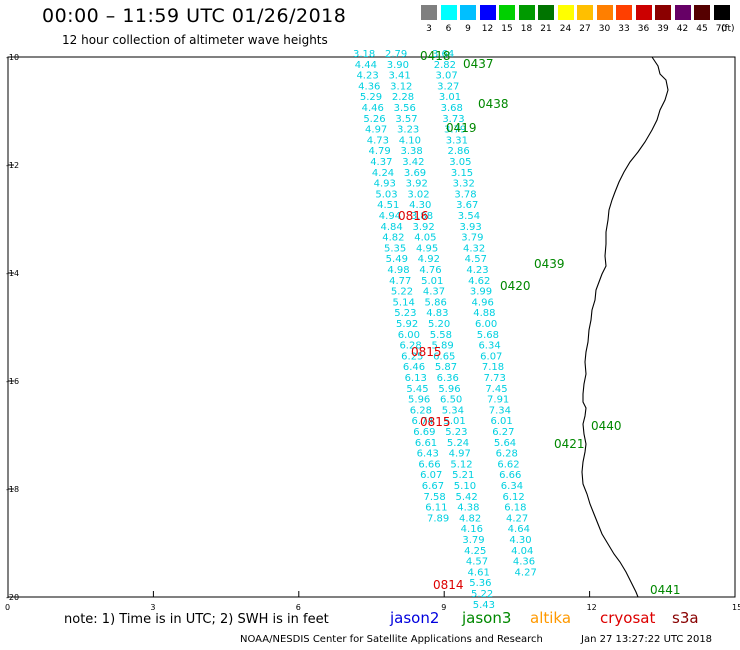 The height and width of the screenshot is (650, 740). I want to click on wave-height-value: 3.69, so click(415, 173).